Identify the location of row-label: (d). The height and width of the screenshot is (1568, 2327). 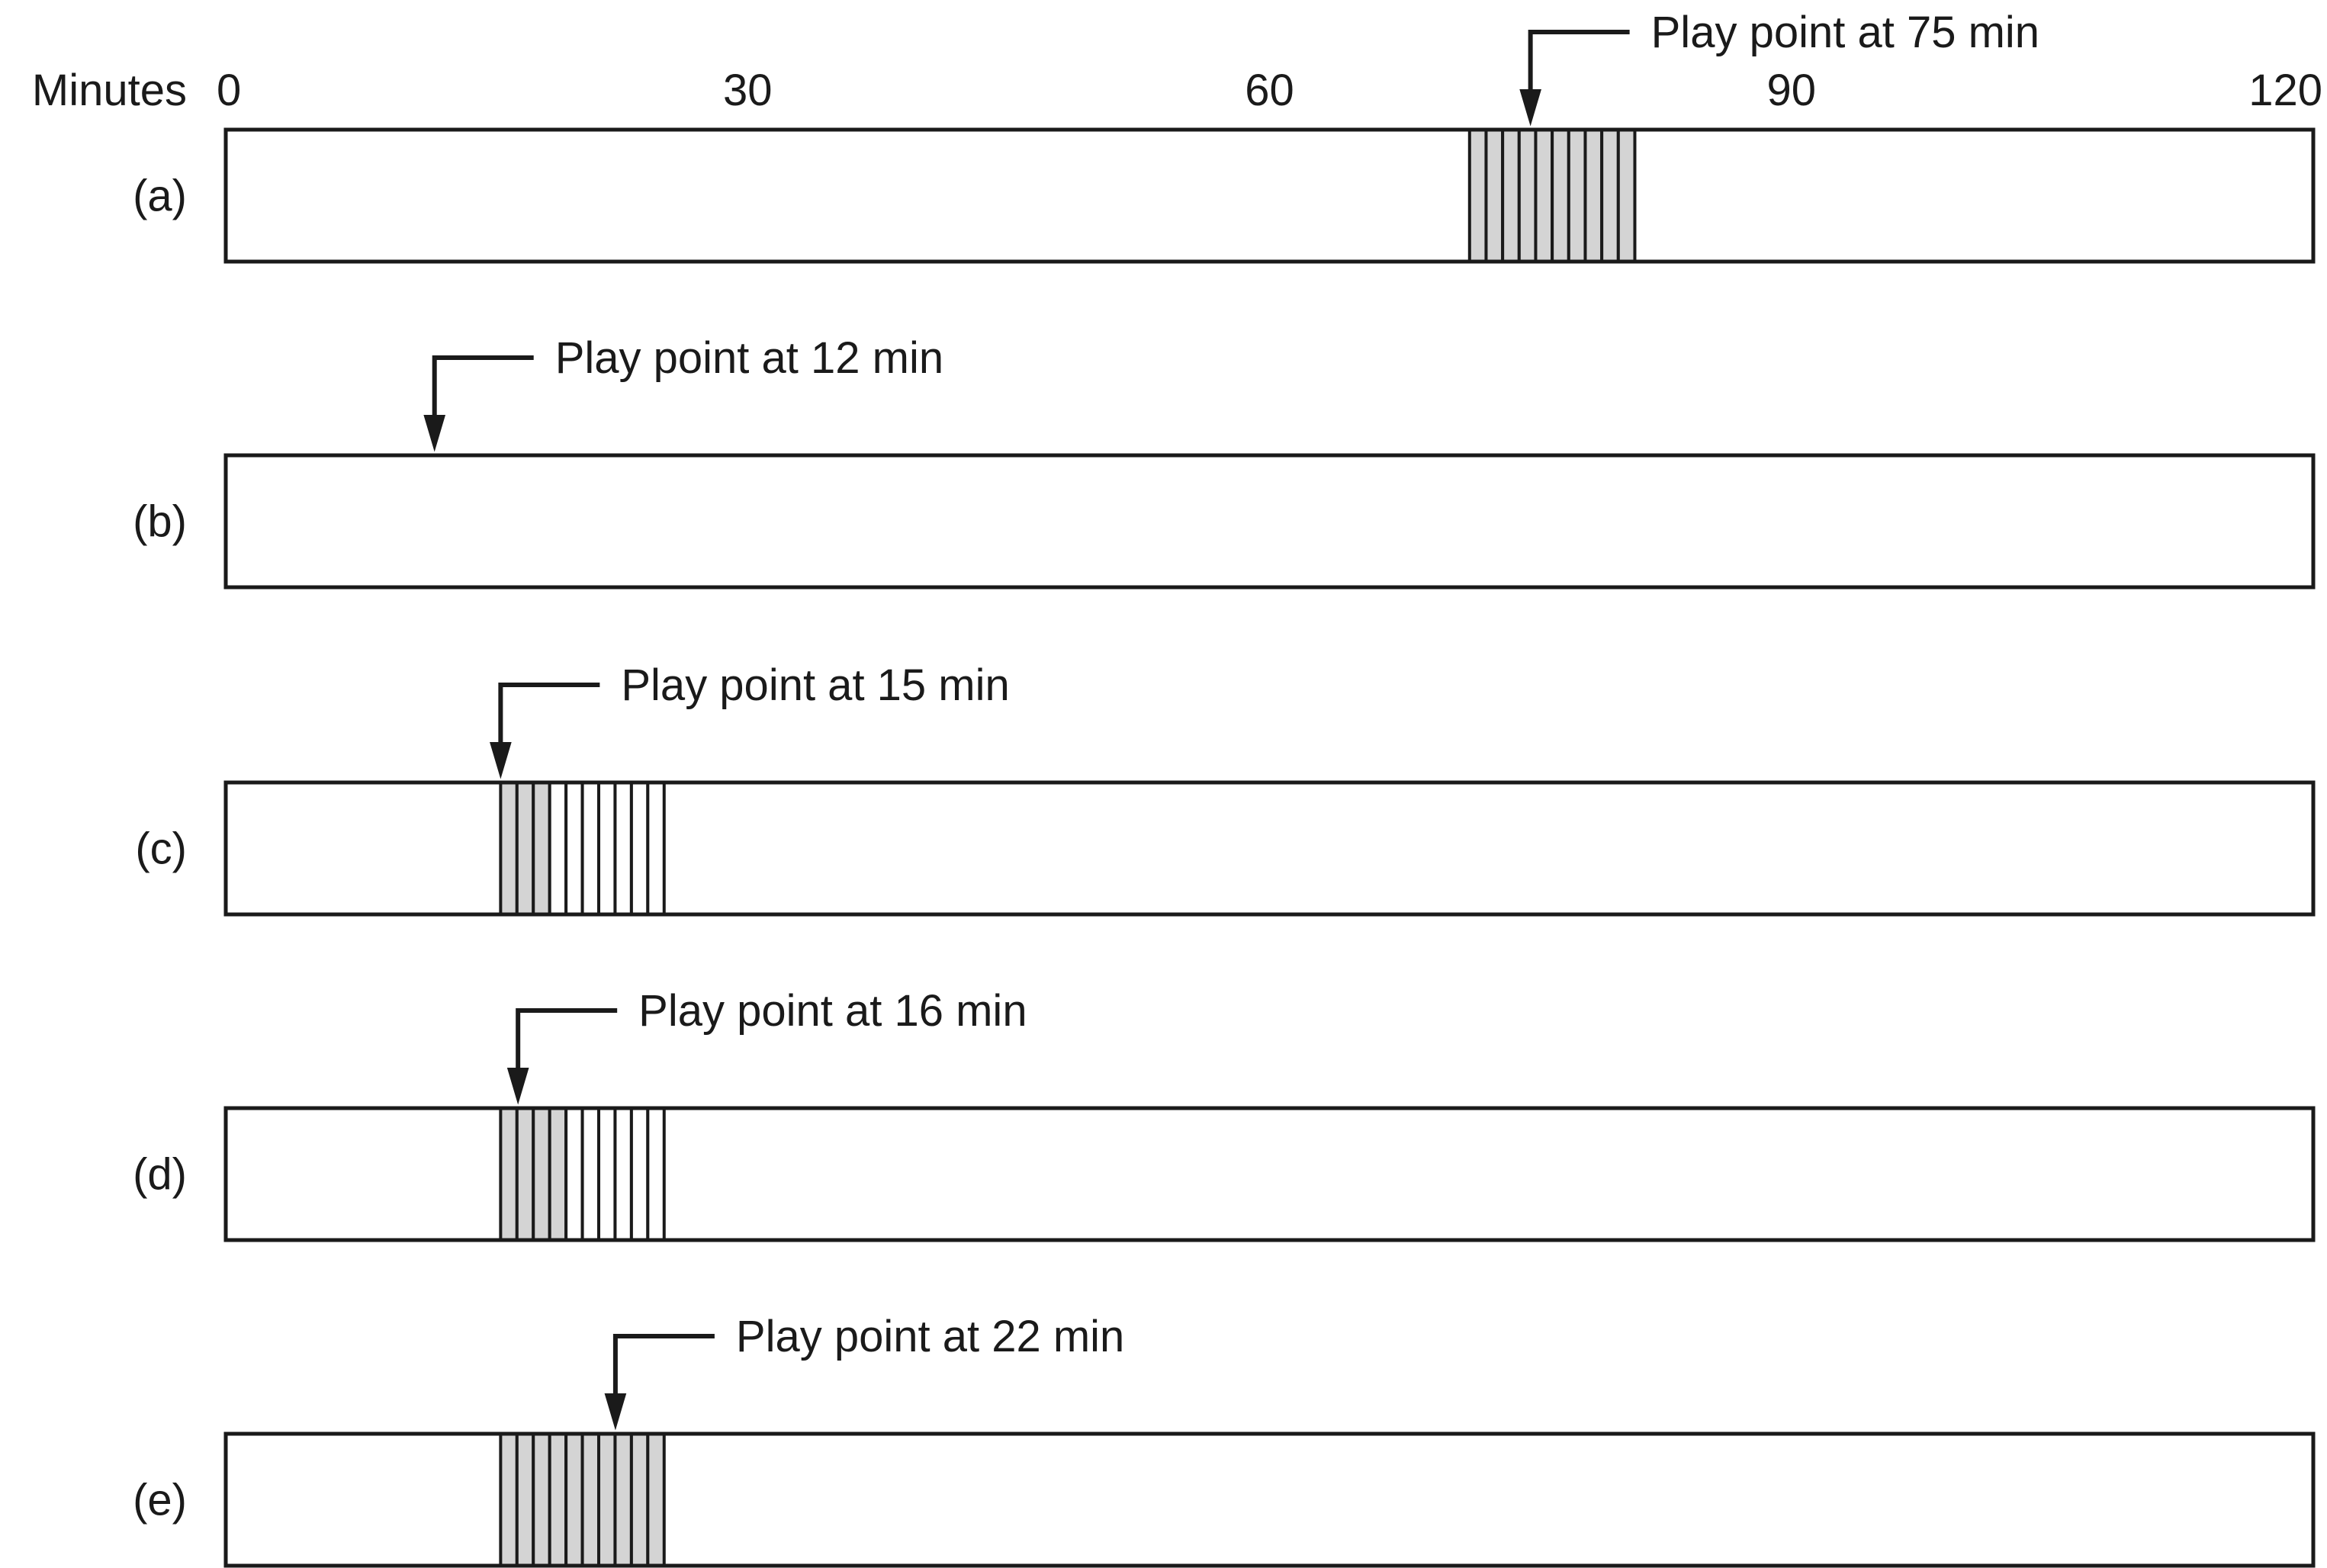
(160, 1175).